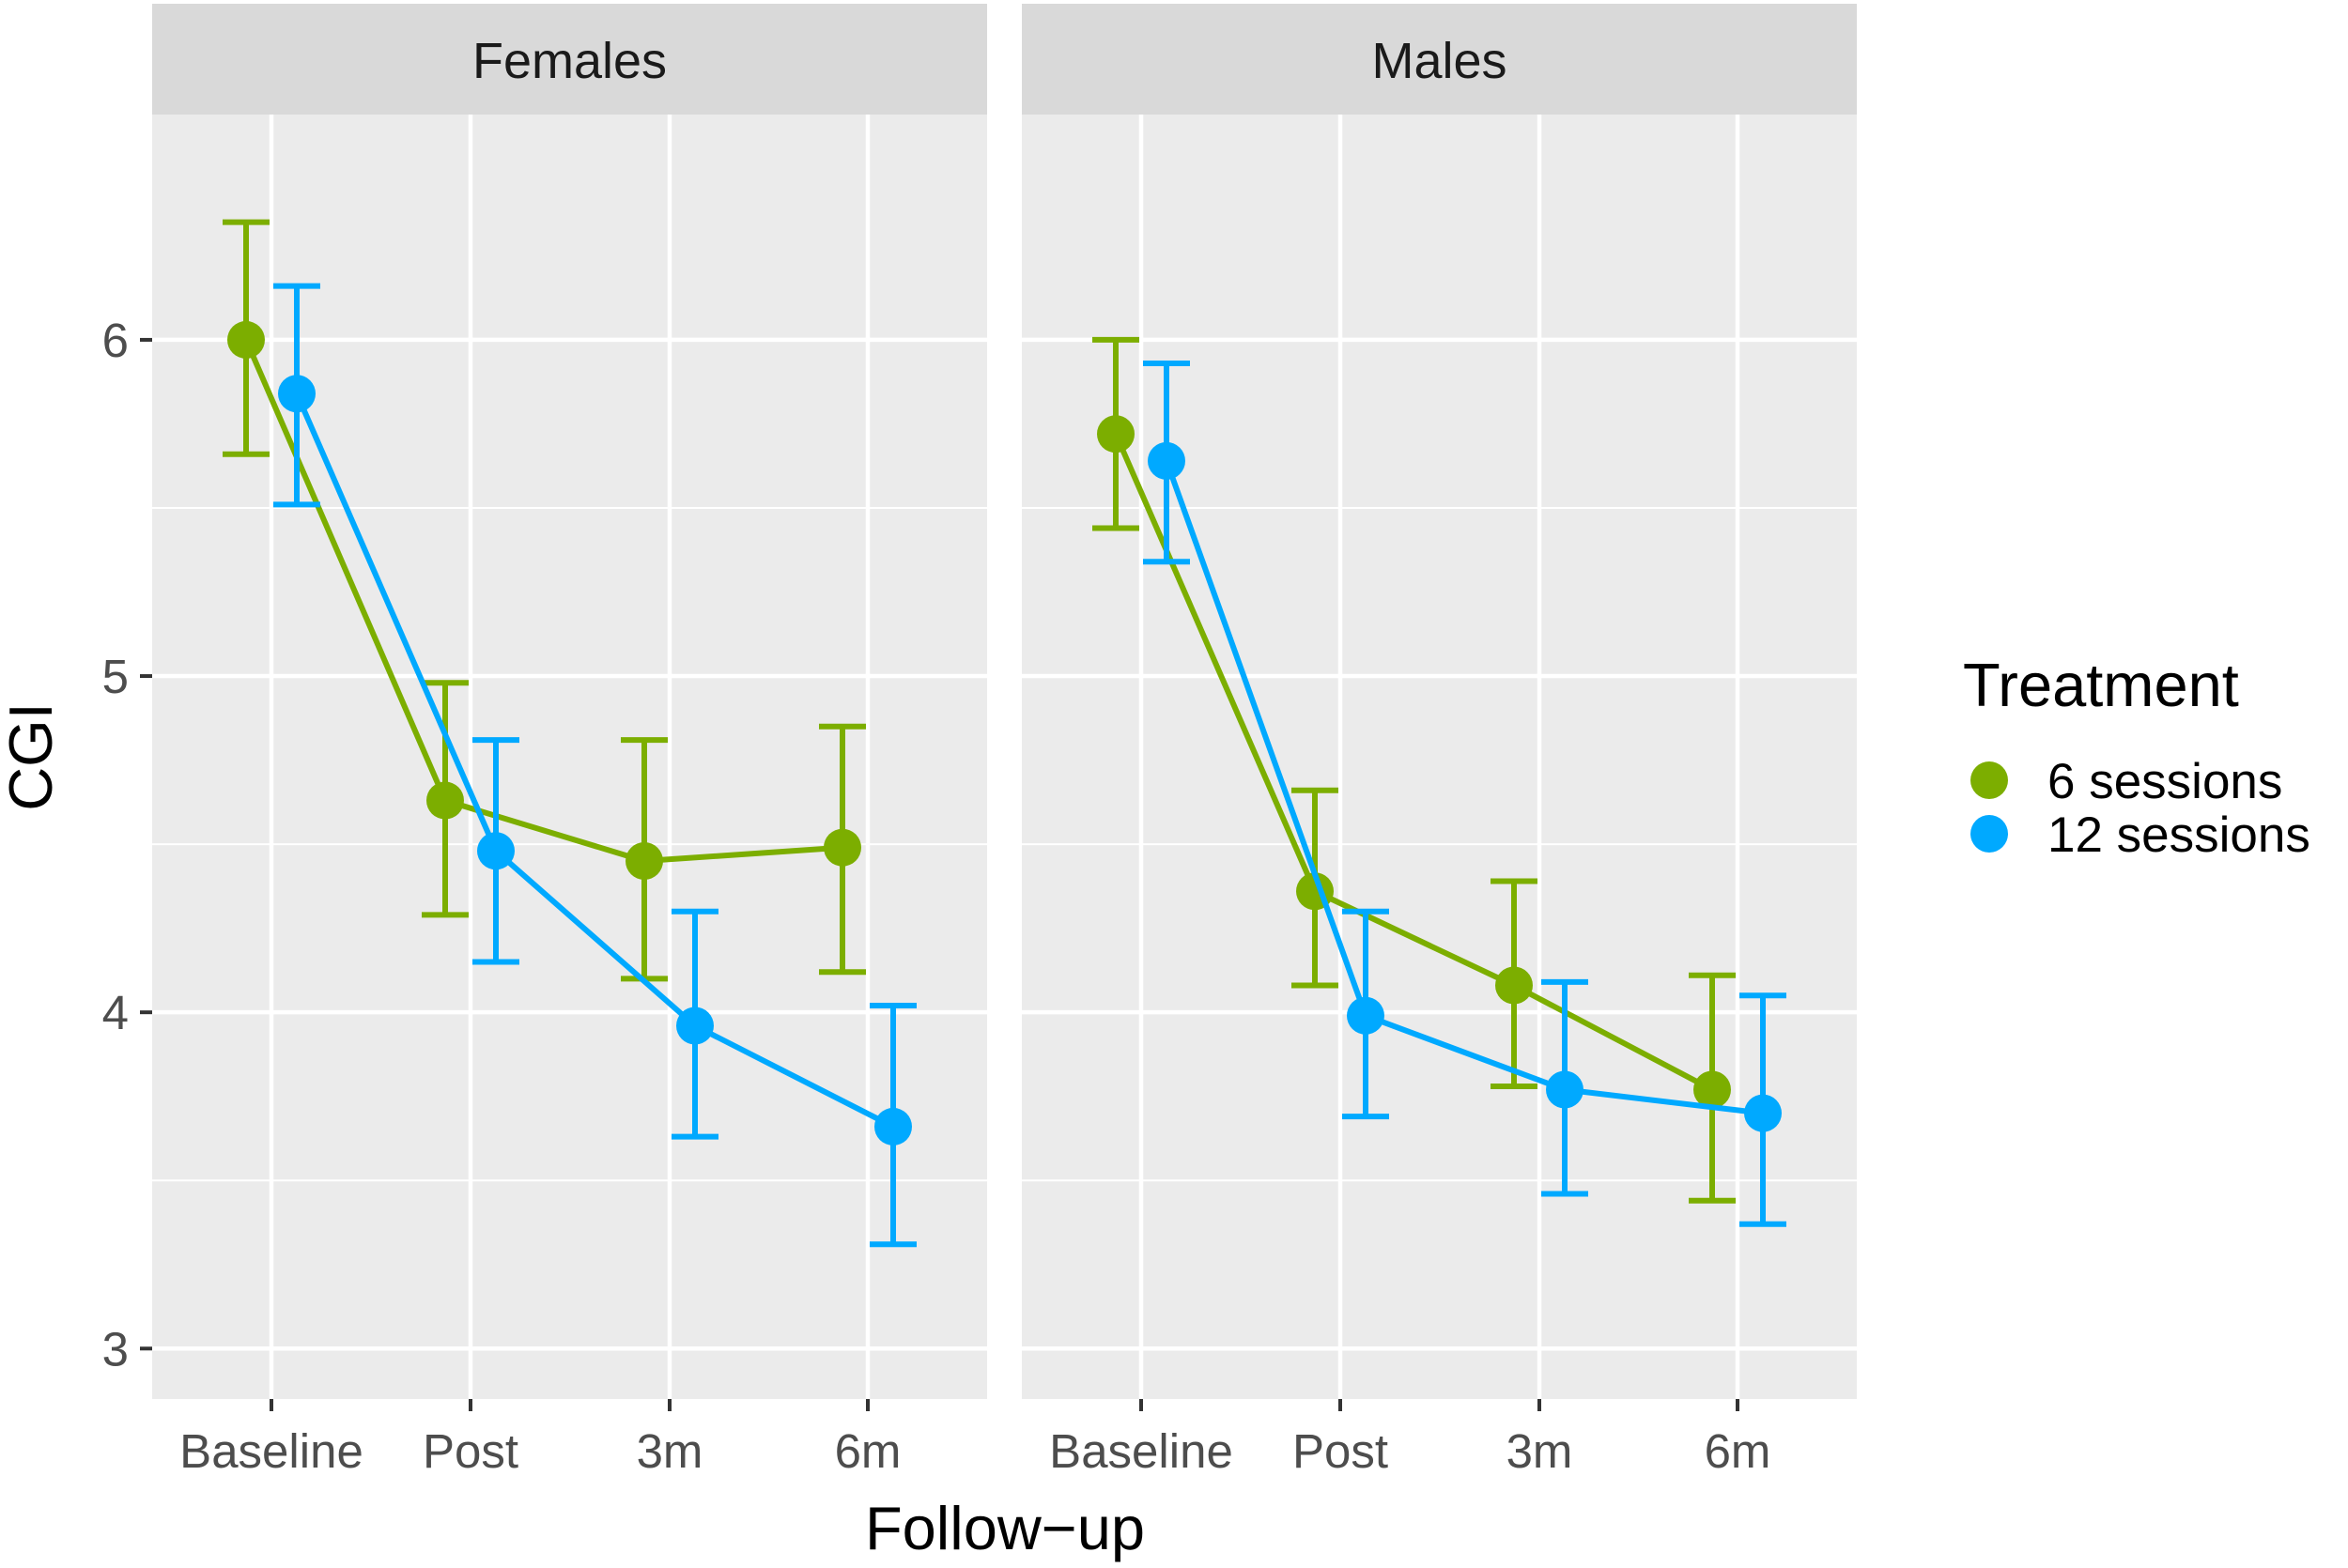 The height and width of the screenshot is (1568, 2348). I want to click on series-line-twelve-sessions-females, so click(594, 761).